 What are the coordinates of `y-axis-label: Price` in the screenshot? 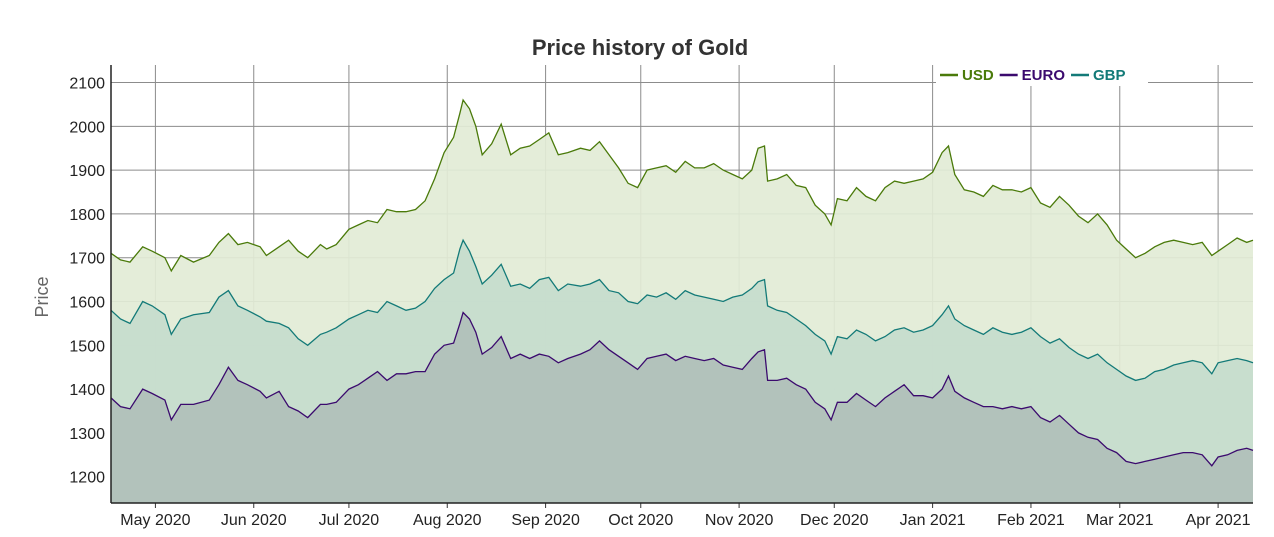 It's located at (42, 296).